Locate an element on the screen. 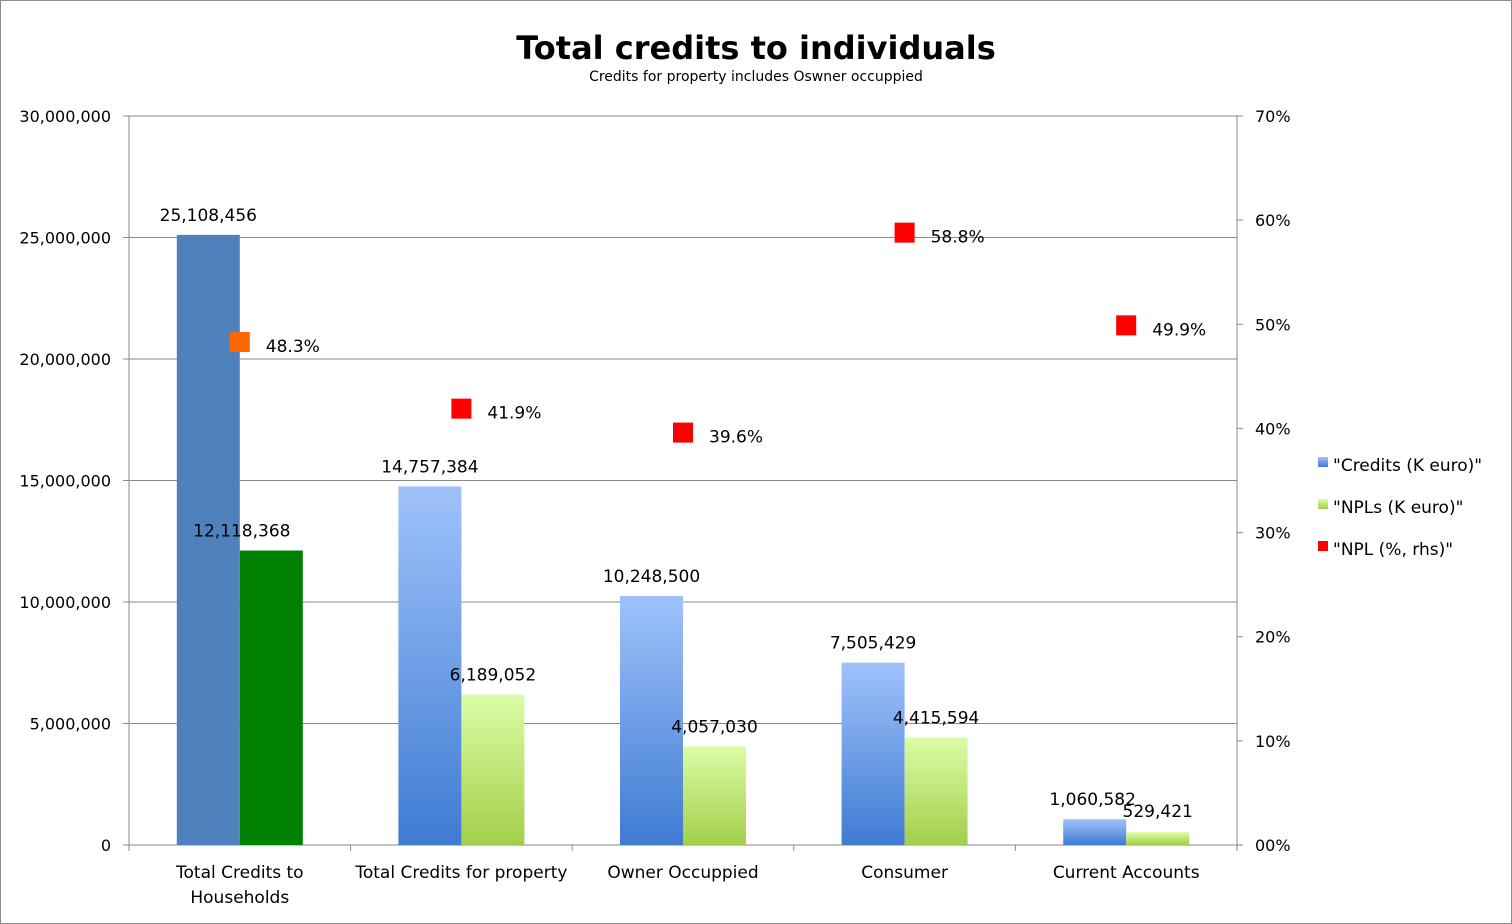 The image size is (1512, 924). data-label-credits: 25,108,456 is located at coordinates (208, 216).